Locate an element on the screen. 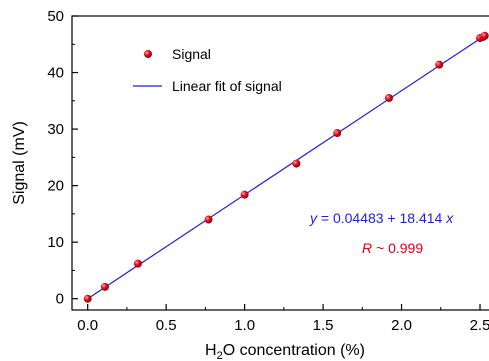 Image resolution: width=489 pixels, height=361 pixels. y-tick-label: 20 is located at coordinates (55, 186).